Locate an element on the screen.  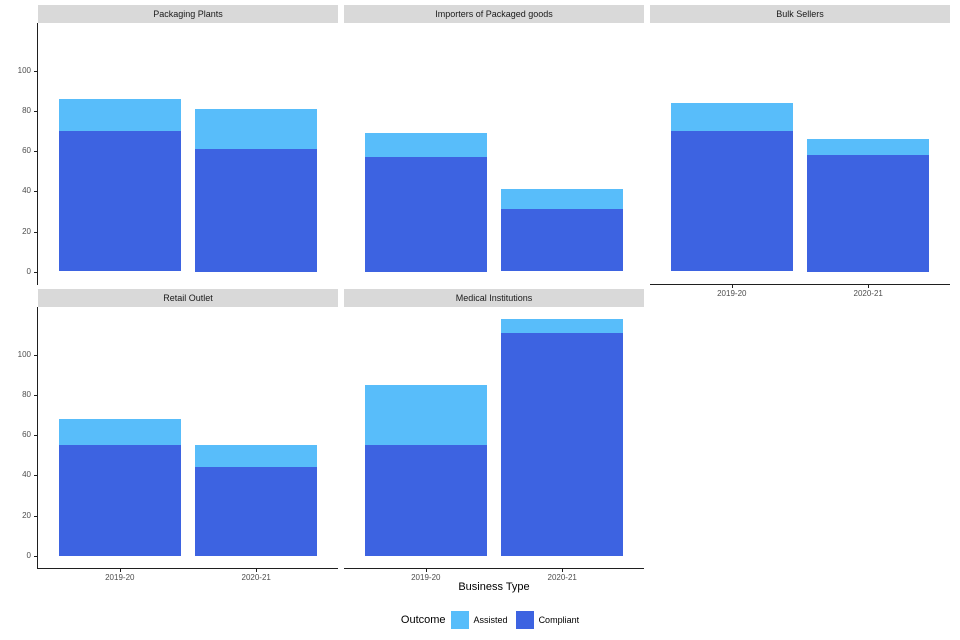
legend-title: Outcome is located at coordinates (423, 620).